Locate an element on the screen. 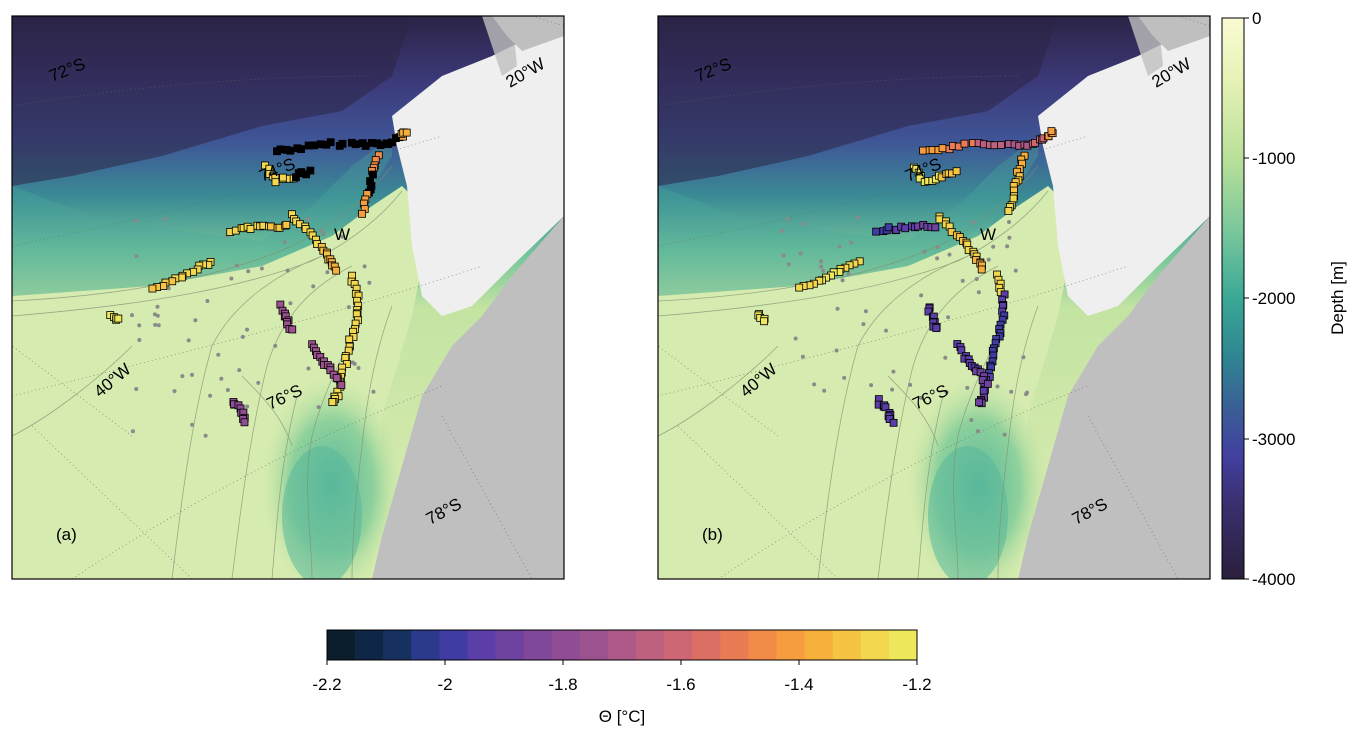 This screenshot has width=1353, height=730. theta-colorbar-label: Θ [°C] is located at coordinates (622, 716).